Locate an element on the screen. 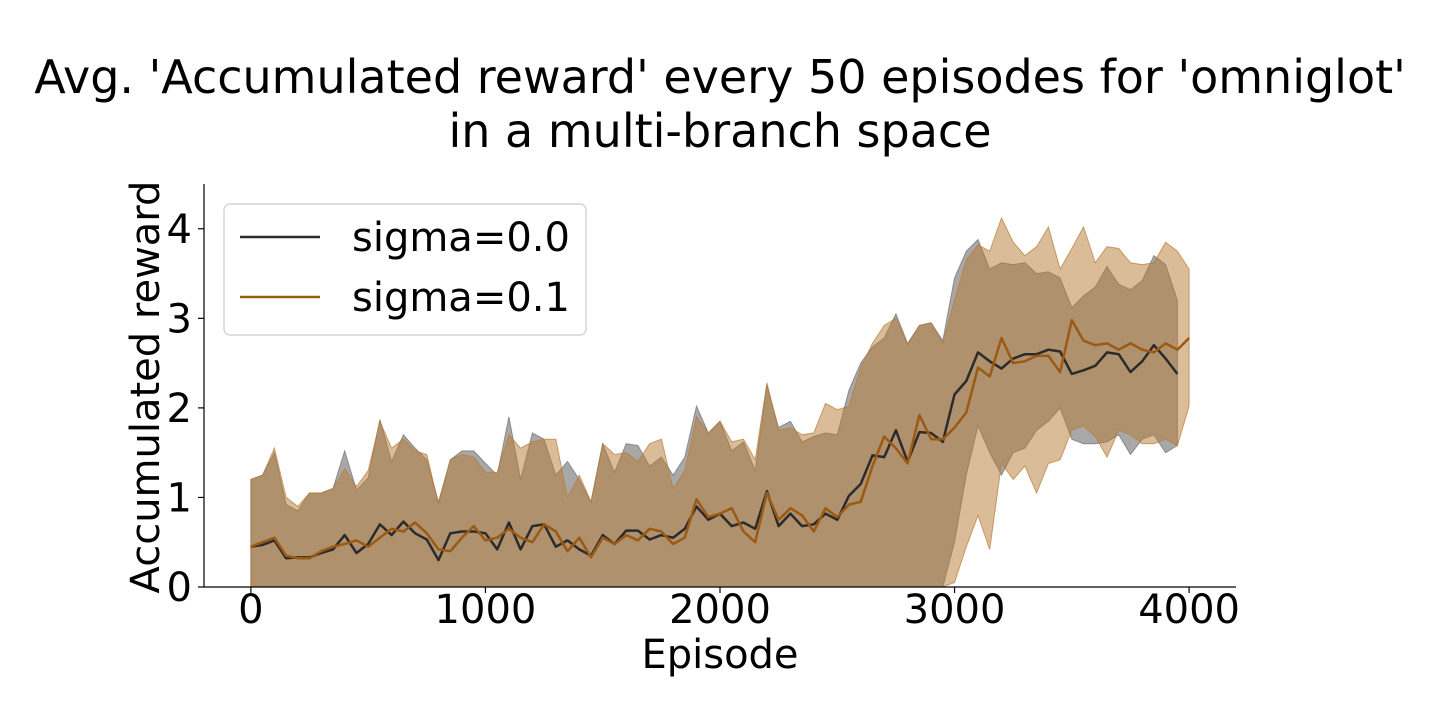  x-tick-label: 0 is located at coordinates (250, 610).